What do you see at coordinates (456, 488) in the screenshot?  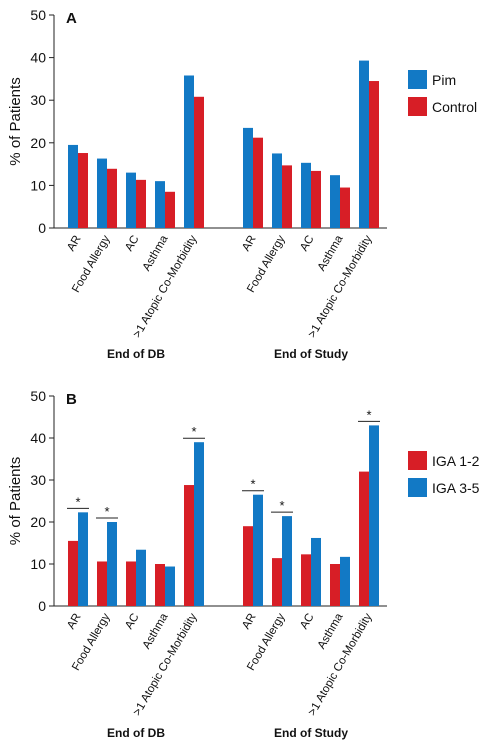 I see `legend-label: IGA 3-5` at bounding box center [456, 488].